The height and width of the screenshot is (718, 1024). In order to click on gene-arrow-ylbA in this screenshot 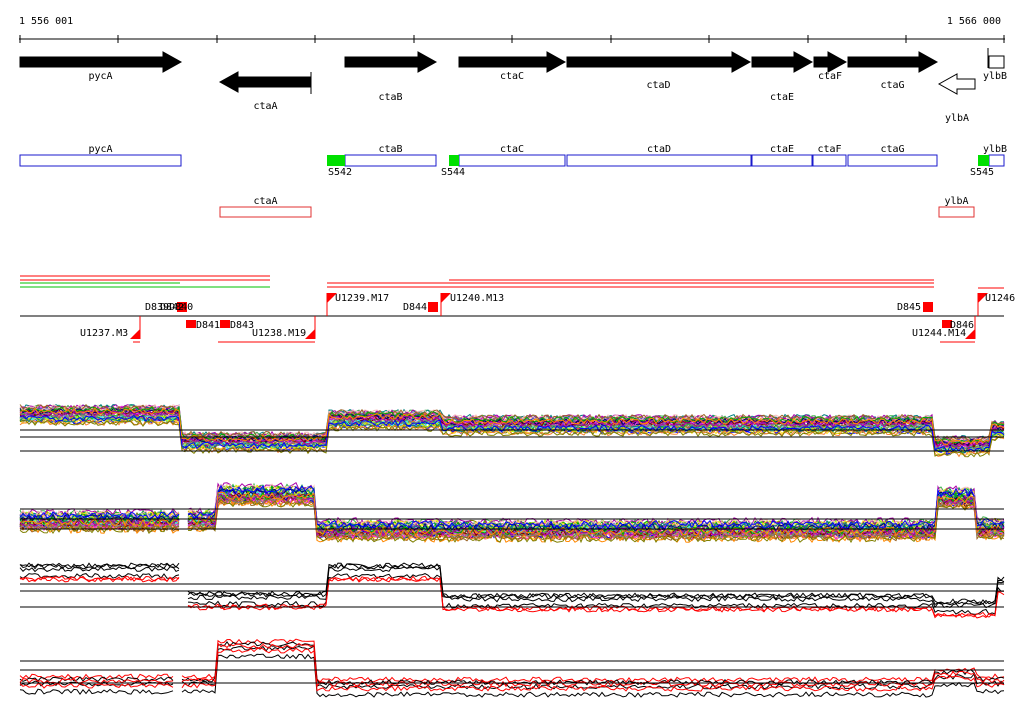, I will do `click(956, 84)`.